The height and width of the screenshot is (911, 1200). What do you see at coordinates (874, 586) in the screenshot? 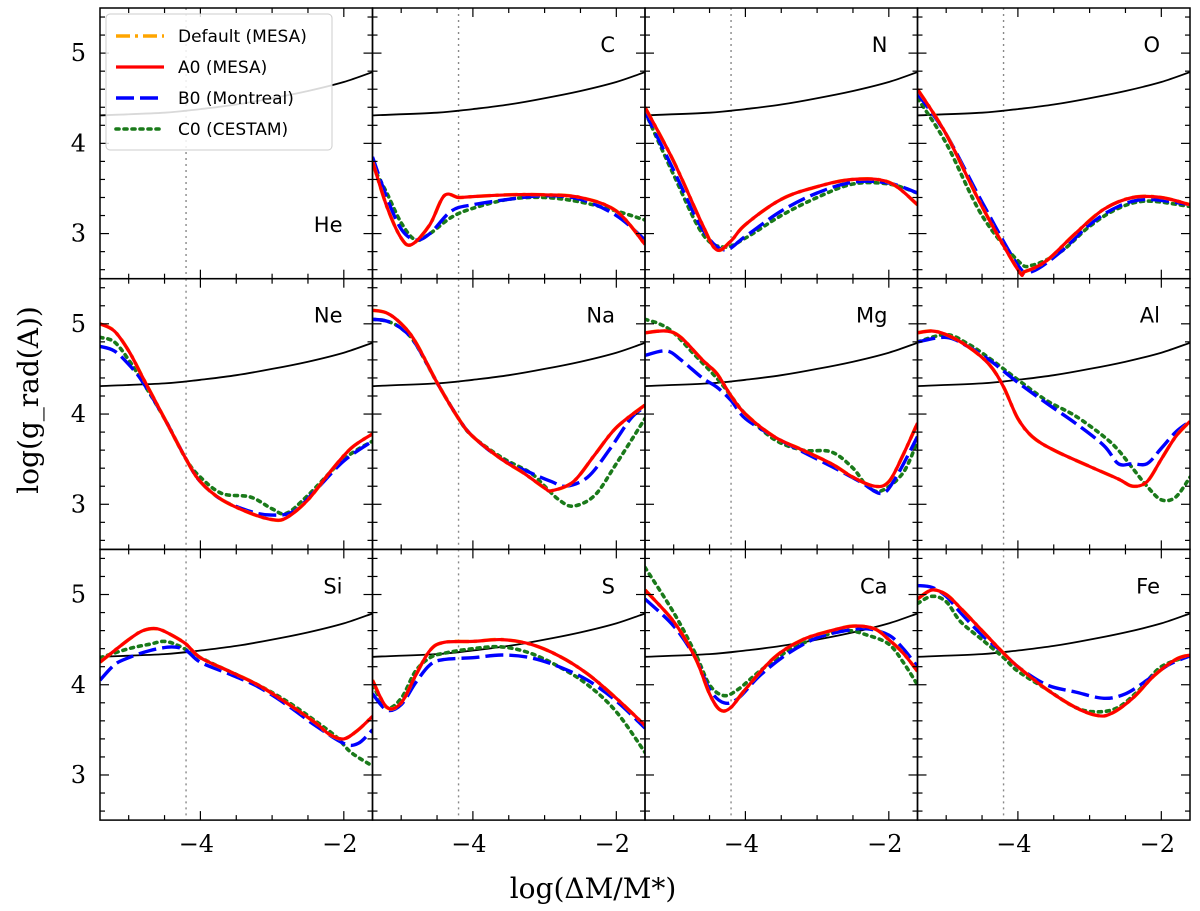
I see `element-label: Ca` at bounding box center [874, 586].